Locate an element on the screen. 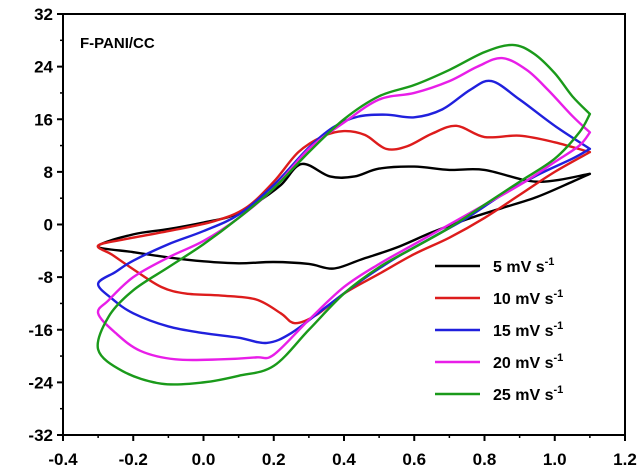 The height and width of the screenshot is (472, 637). legend-label-1: 5 mV s-1 is located at coordinates (523, 266).